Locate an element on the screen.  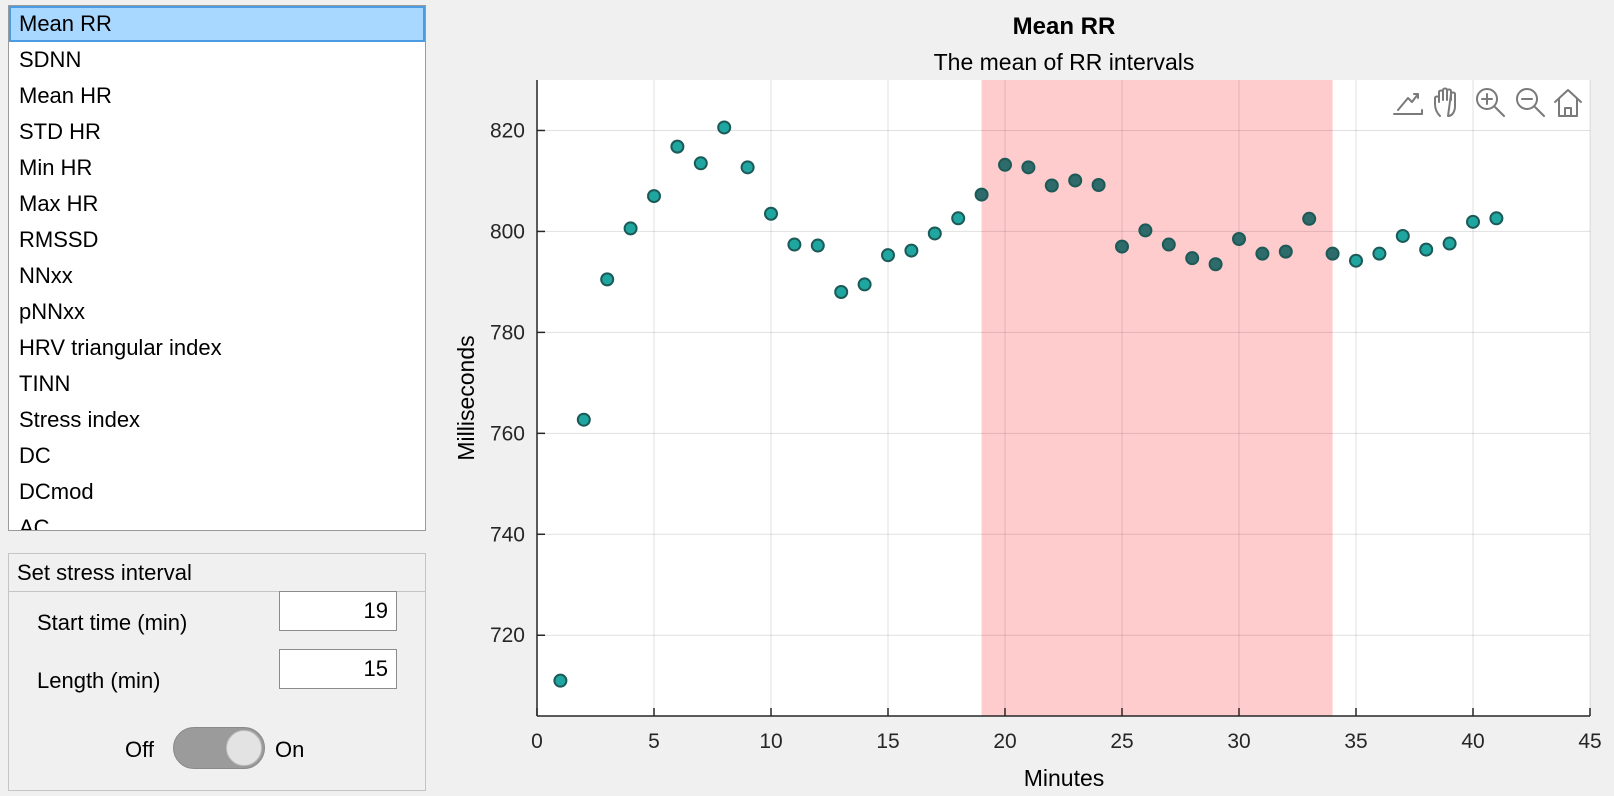
metric-list-item: Mean HR is located at coordinates (65, 95).